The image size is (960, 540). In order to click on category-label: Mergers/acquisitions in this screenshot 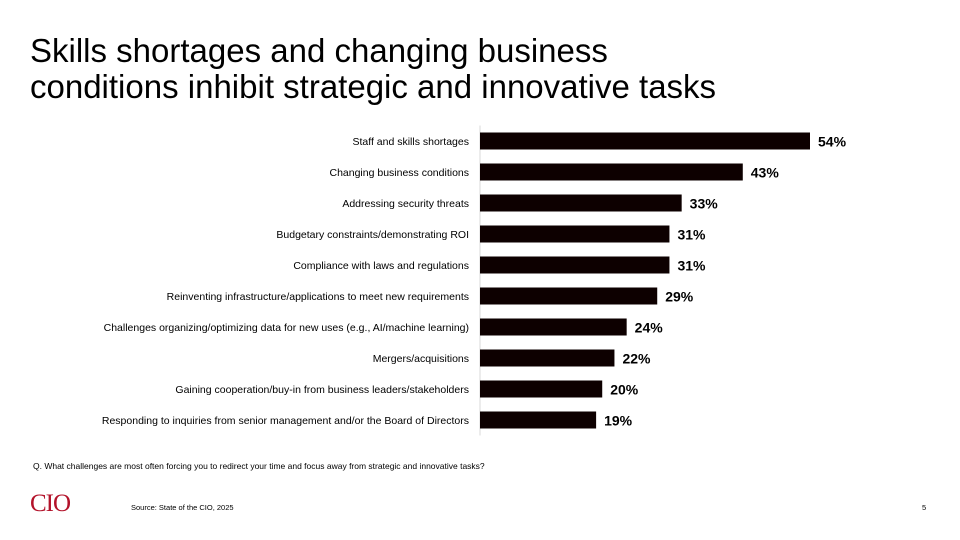, I will do `click(421, 359)`.